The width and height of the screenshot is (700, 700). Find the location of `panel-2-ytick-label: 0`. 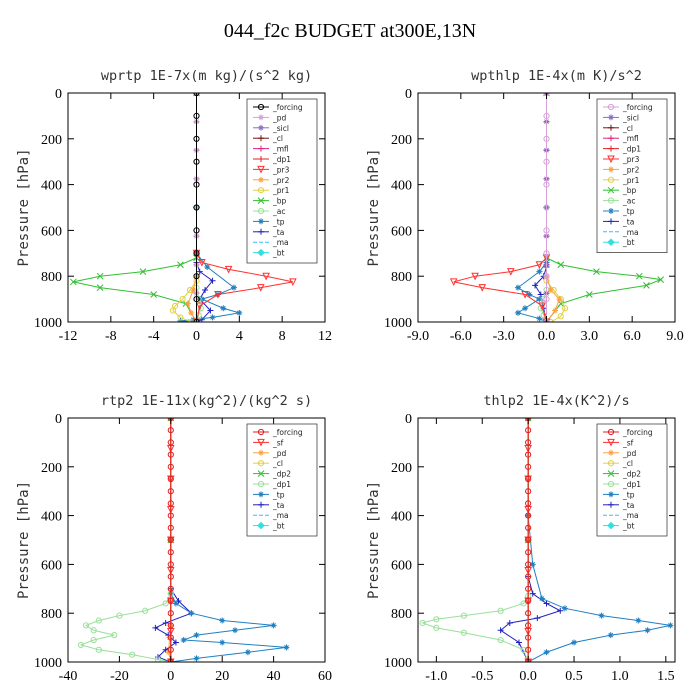

panel-2-ytick-label: 0 is located at coordinates (58, 419).